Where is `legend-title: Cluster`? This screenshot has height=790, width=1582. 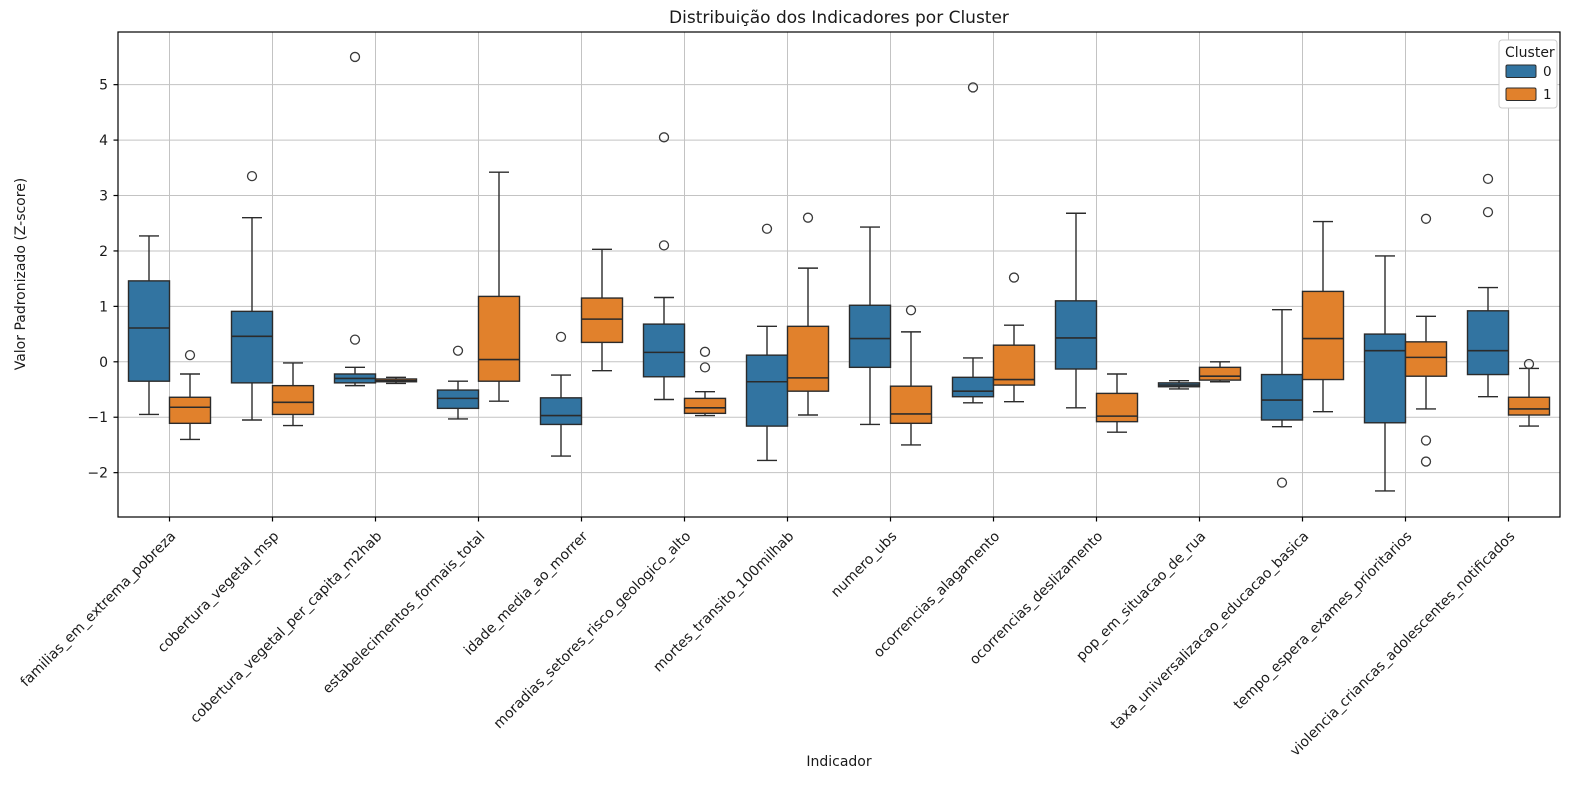
legend-title: Cluster is located at coordinates (1530, 53).